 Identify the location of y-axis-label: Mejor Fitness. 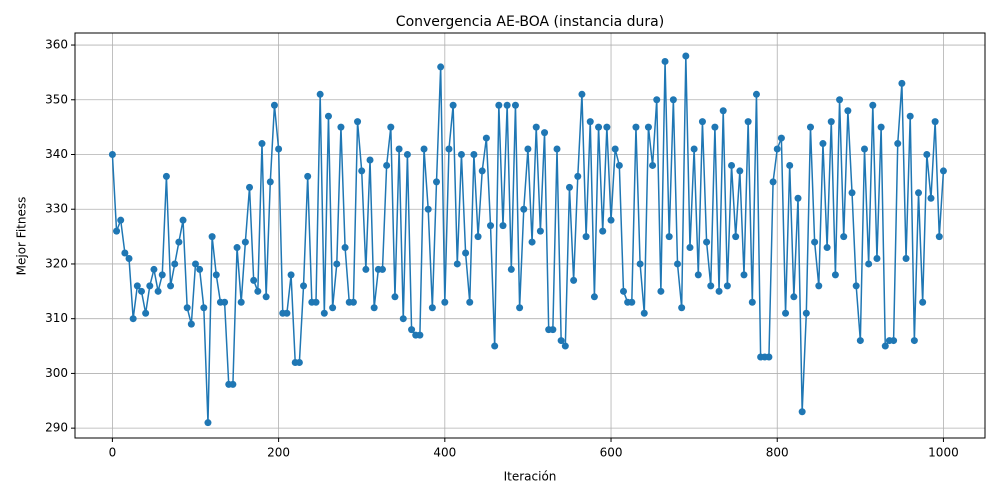
(22, 236).